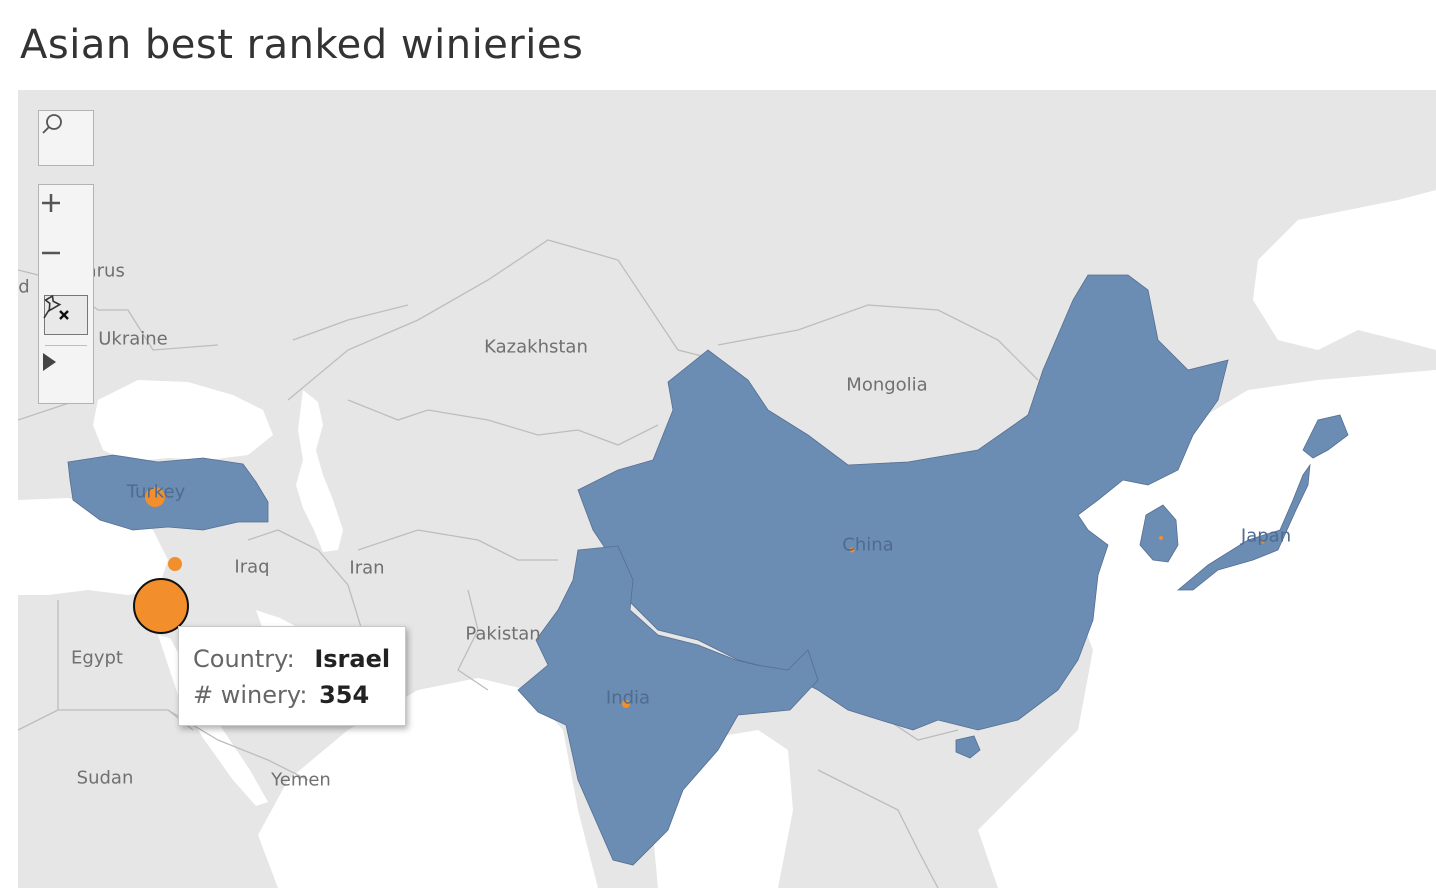 The width and height of the screenshot is (1436, 888). Describe the element at coordinates (51, 253) in the screenshot. I see `minus-icon` at that location.